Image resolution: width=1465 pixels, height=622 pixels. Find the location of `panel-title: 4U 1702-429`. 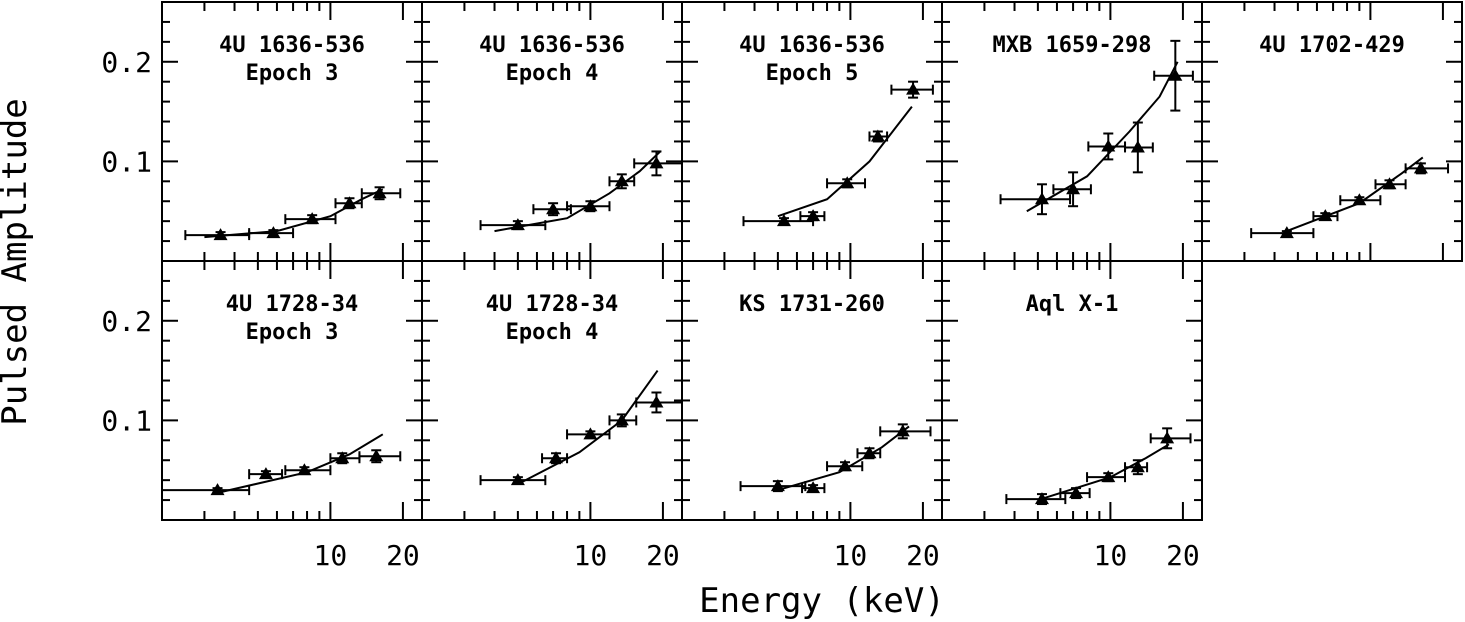

panel-title: 4U 1702-429 is located at coordinates (1332, 45).